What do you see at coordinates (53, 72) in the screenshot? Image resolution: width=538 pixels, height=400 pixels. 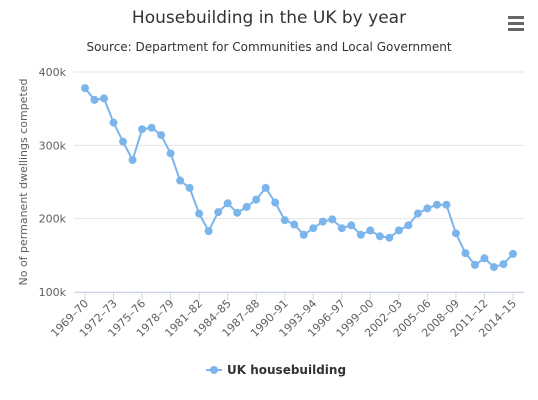 I see `y-tick-label: 400k` at bounding box center [53, 72].